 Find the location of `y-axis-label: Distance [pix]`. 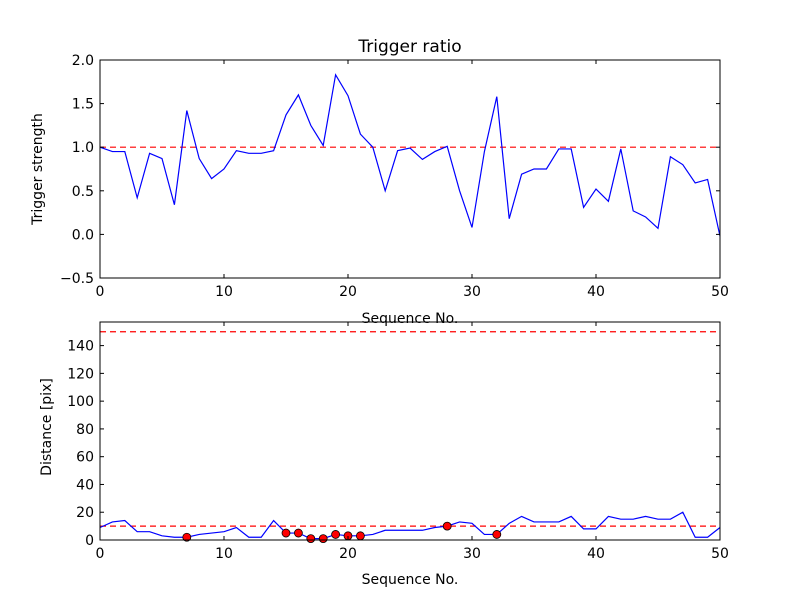

y-axis-label: Distance [pix] is located at coordinates (47, 427).